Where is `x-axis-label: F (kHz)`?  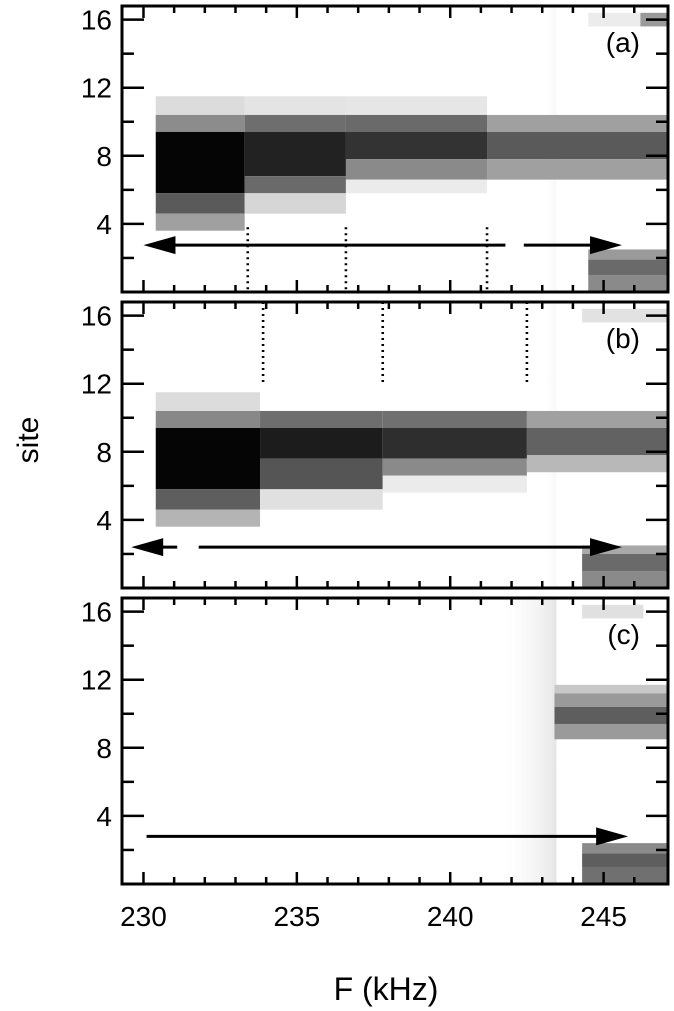 x-axis-label: F (kHz) is located at coordinates (386, 989).